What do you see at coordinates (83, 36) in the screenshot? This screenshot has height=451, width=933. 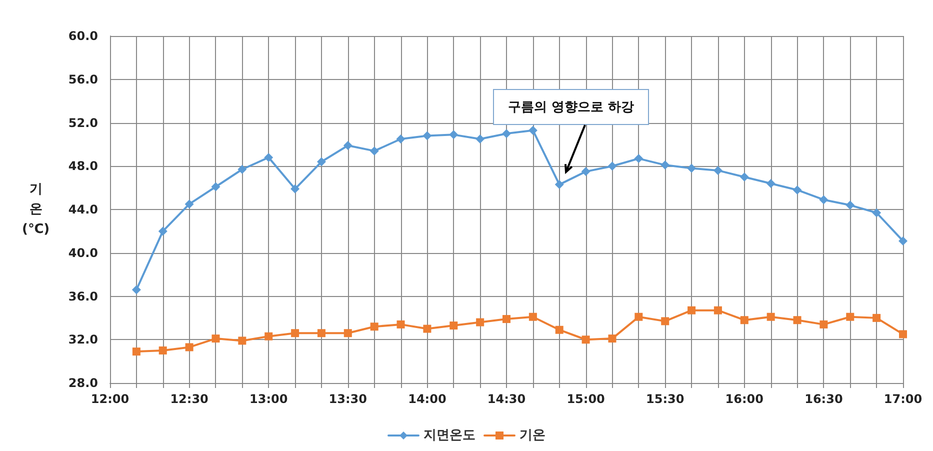 I see `y-tick-label: 60.0` at bounding box center [83, 36].